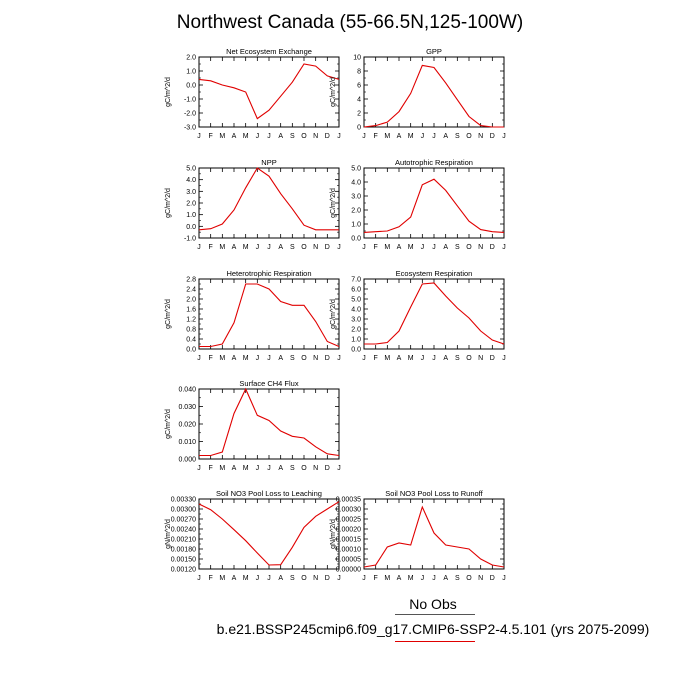 Image resolution: width=700 pixels, height=700 pixels. I want to click on y-tick-label: 0.00270, so click(183, 520).